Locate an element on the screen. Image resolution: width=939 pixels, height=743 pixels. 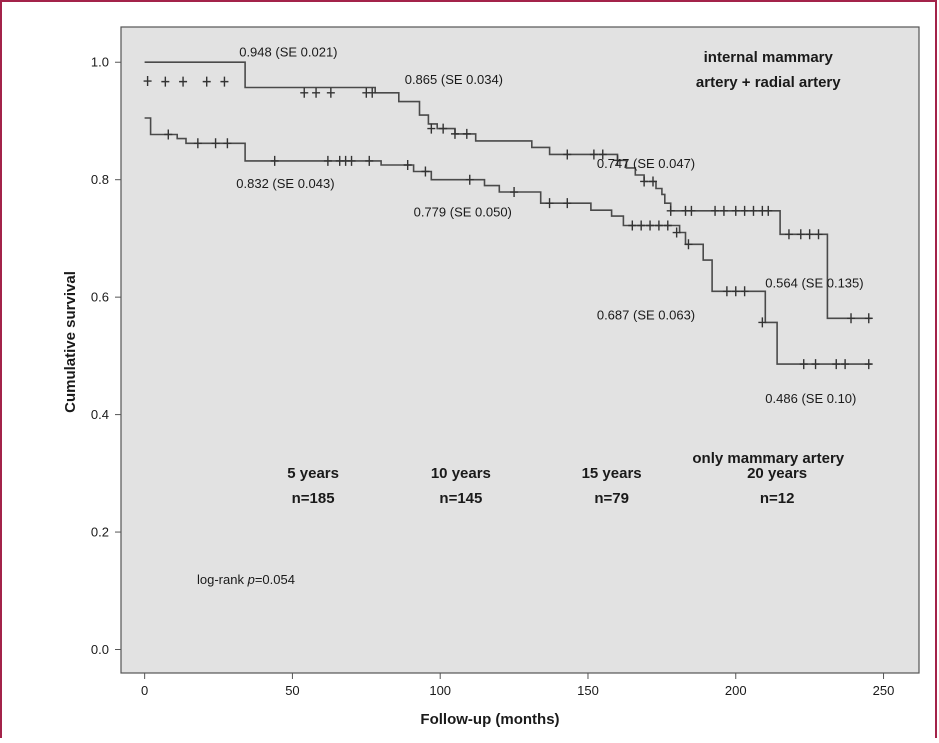
survival-estimate-label: 0.747 (SE 0.047) is located at coordinates (646, 163).